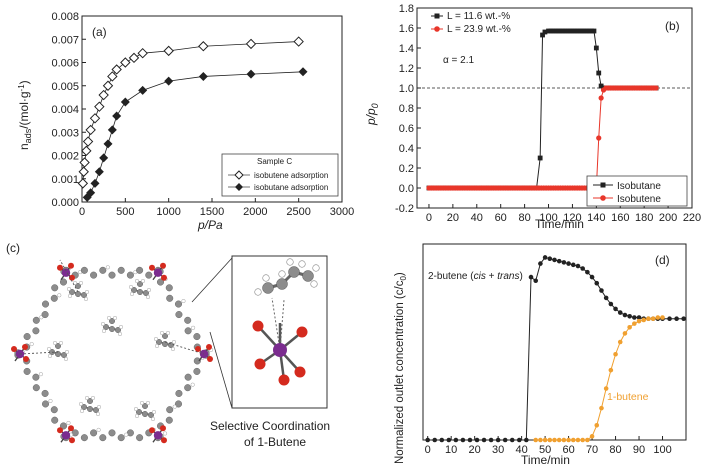  I want to click on x-tick-label: 2500, so click(298, 212).